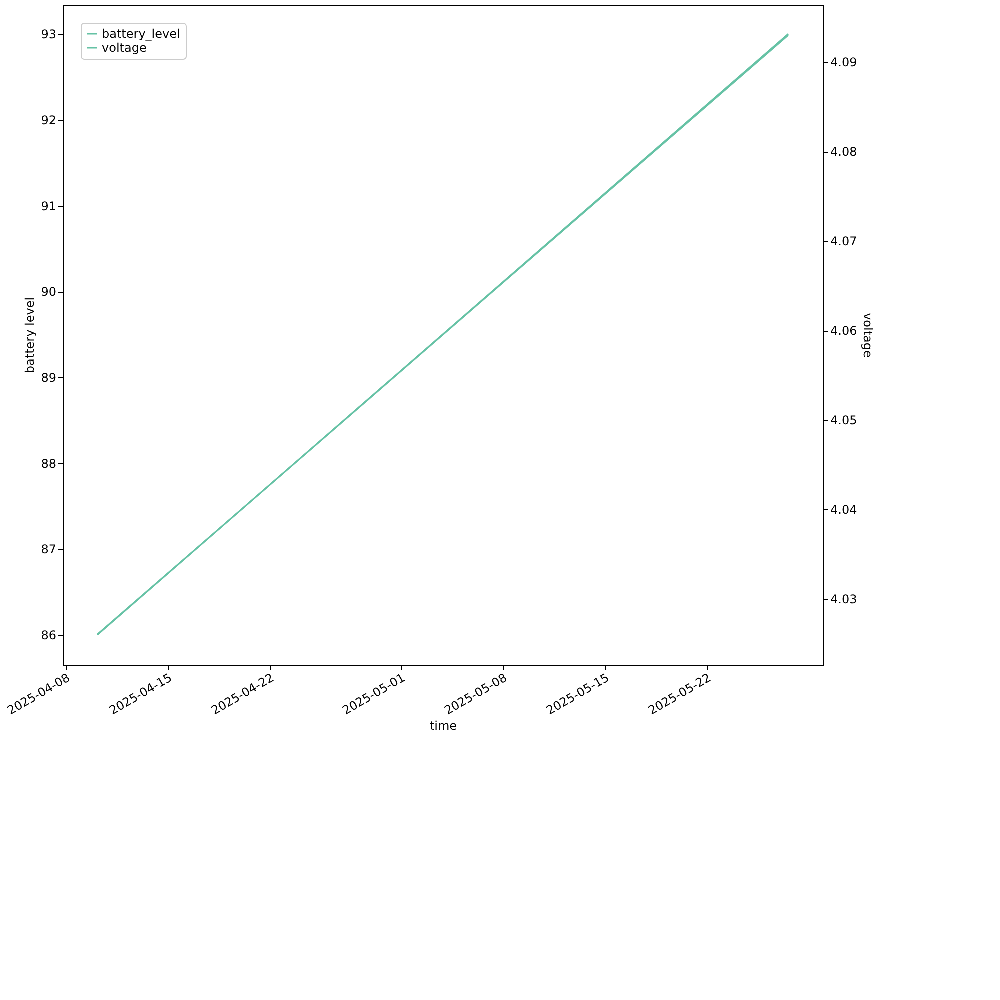 This screenshot has width=1000, height=1000. Describe the element at coordinates (844, 599) in the screenshot. I see `y2-tick-label: 4.03` at that location.